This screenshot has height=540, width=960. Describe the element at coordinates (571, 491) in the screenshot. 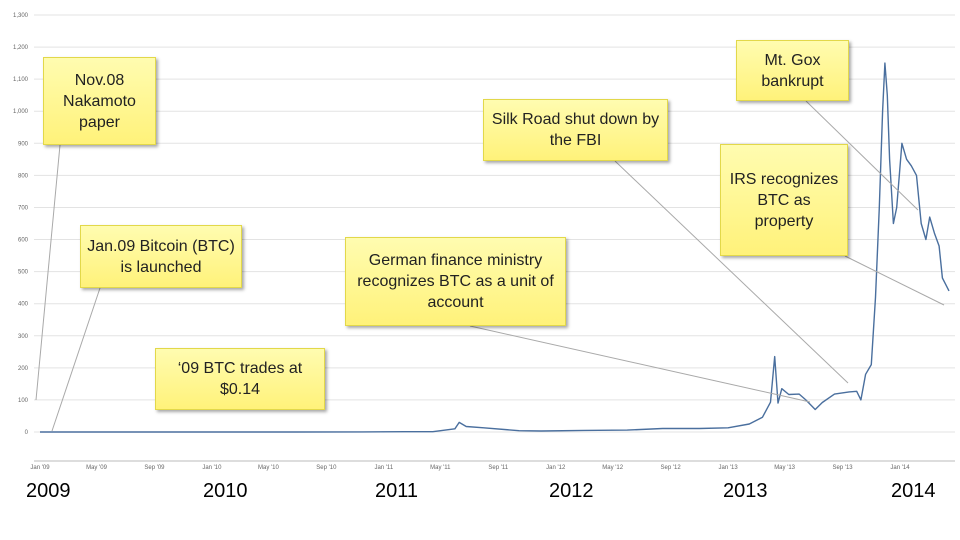

I see `year-label-2012: 2012` at that location.